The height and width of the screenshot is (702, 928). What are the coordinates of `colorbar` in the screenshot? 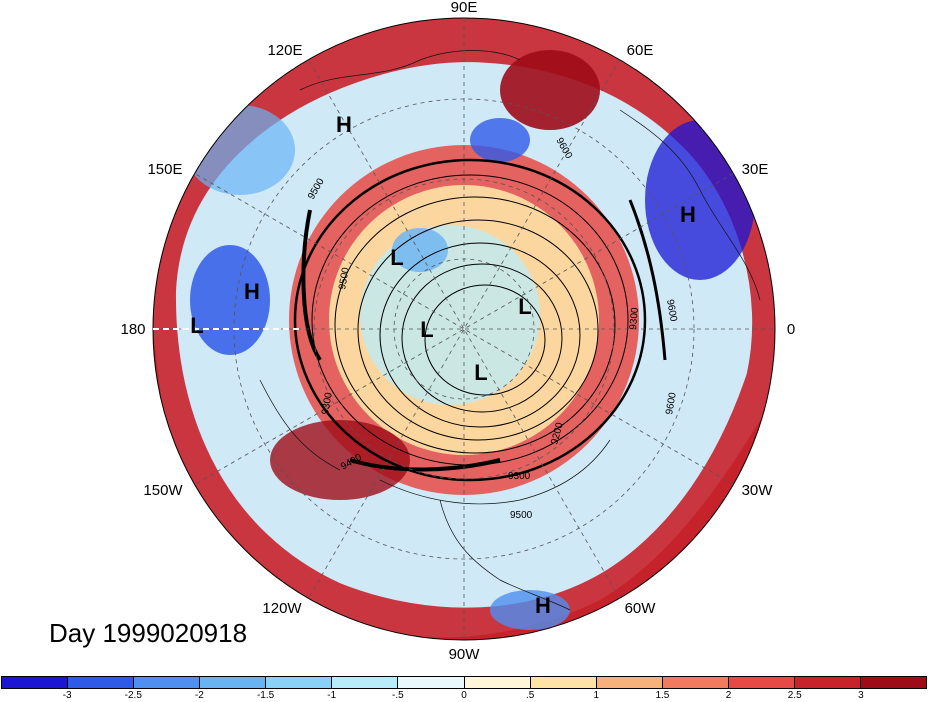 It's located at (464, 682).